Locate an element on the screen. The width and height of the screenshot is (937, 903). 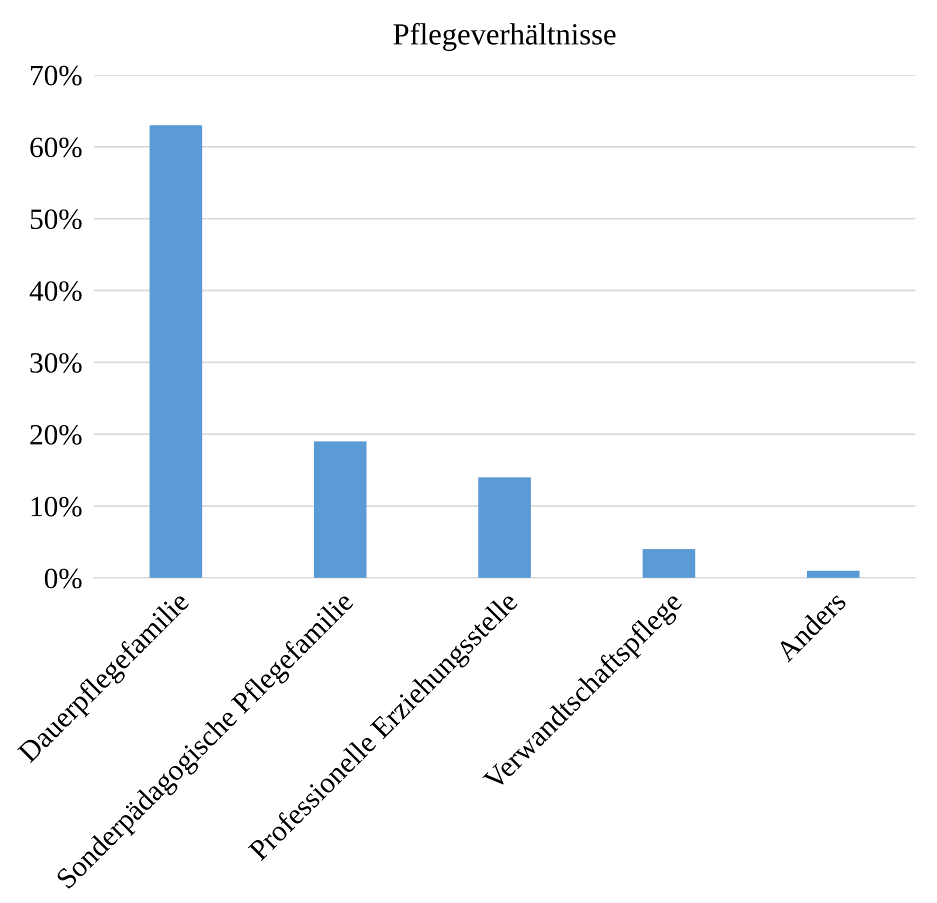
y-tick-label: 10% is located at coordinates (57, 506).